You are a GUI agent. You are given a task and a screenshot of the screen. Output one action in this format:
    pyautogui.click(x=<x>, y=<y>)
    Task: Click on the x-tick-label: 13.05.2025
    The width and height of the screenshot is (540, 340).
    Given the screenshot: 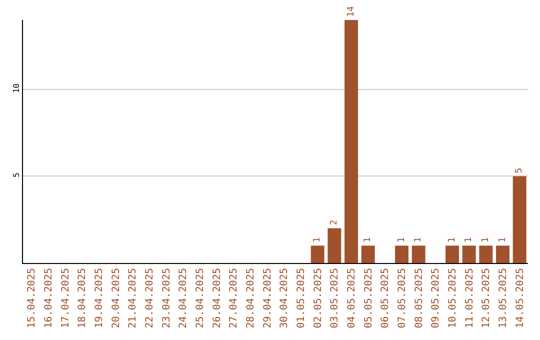 What is the action you would take?
    pyautogui.click(x=503, y=298)
    